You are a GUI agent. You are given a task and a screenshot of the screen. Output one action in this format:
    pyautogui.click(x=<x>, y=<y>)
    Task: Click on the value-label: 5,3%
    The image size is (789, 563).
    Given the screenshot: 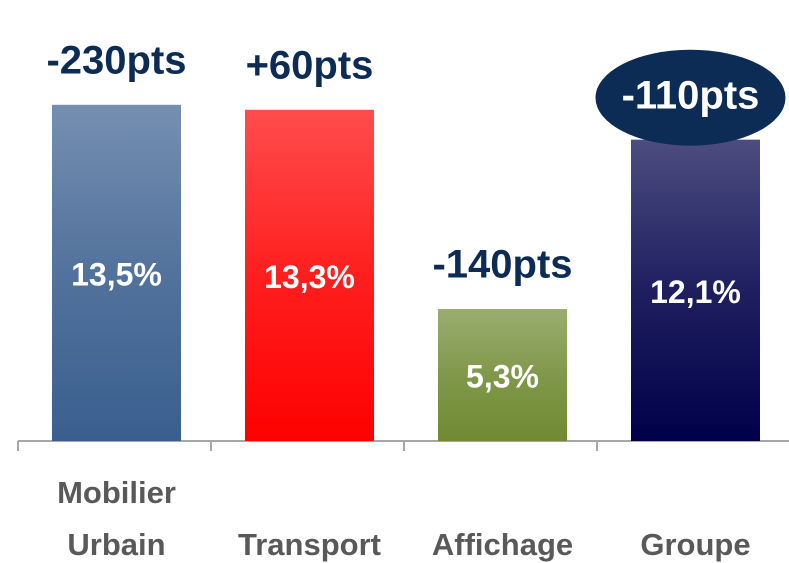 What is the action you would take?
    pyautogui.click(x=502, y=376)
    